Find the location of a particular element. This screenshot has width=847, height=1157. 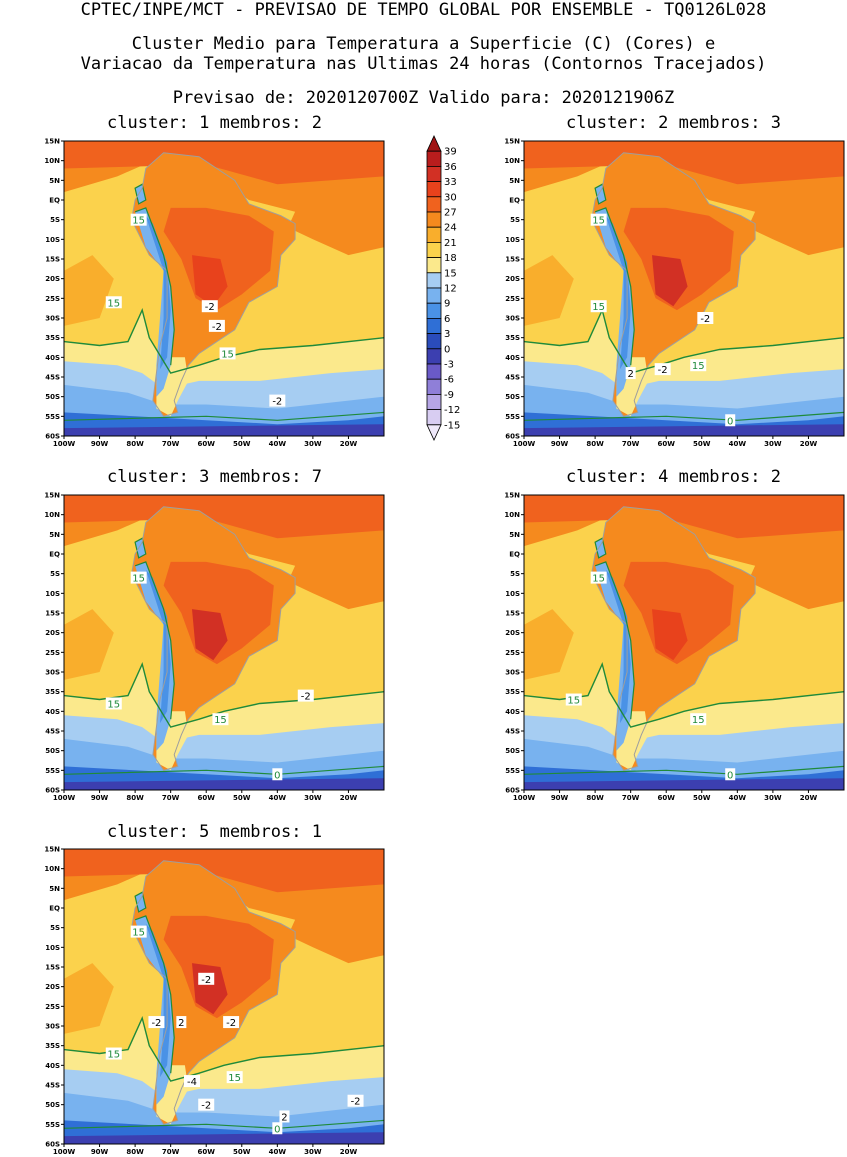

colorbar-label: 12 is located at coordinates (450, 289).